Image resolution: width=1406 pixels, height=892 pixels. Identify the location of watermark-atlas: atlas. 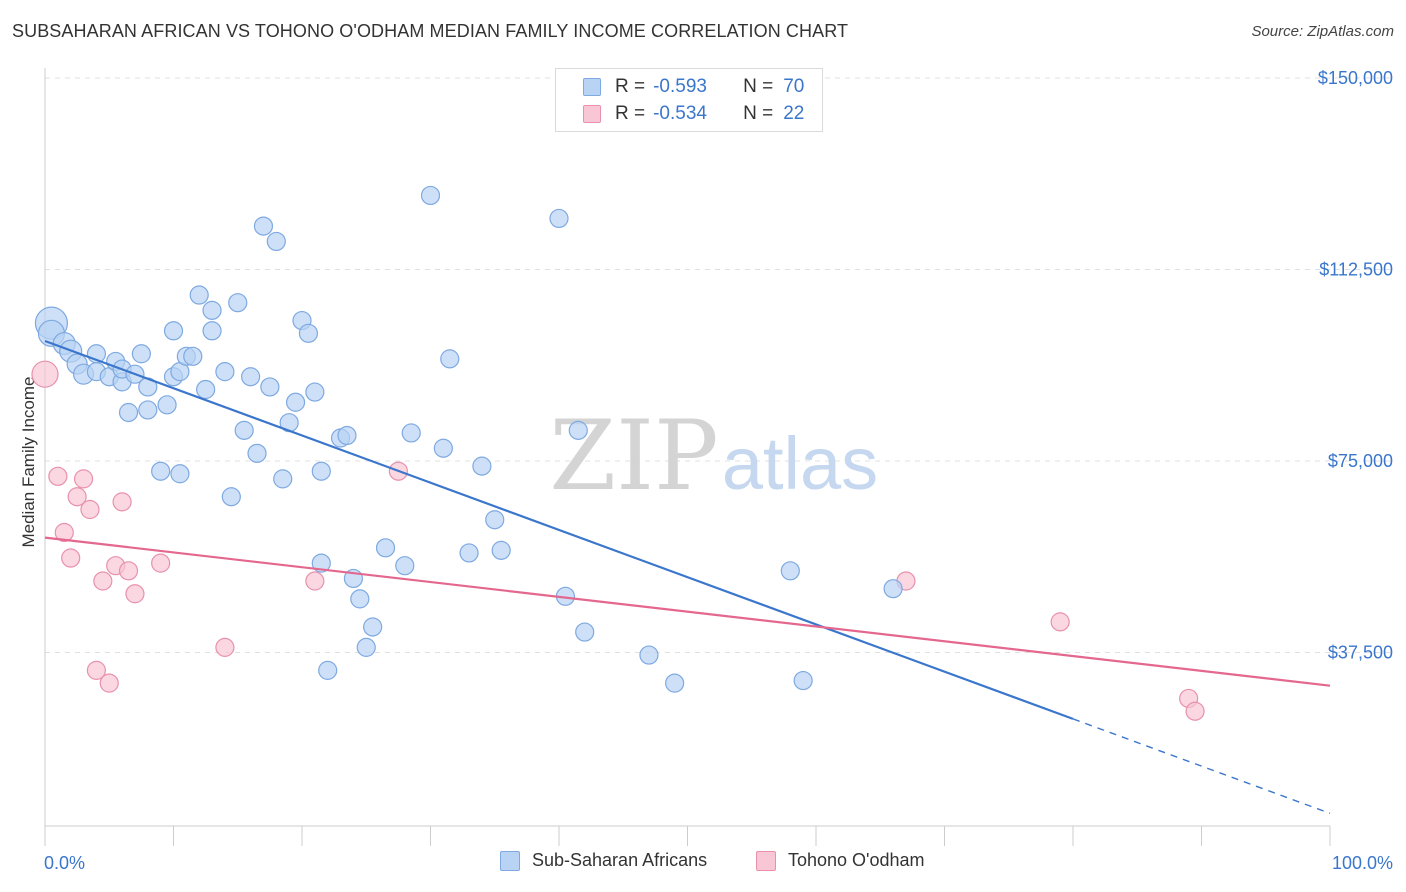
(800, 463).